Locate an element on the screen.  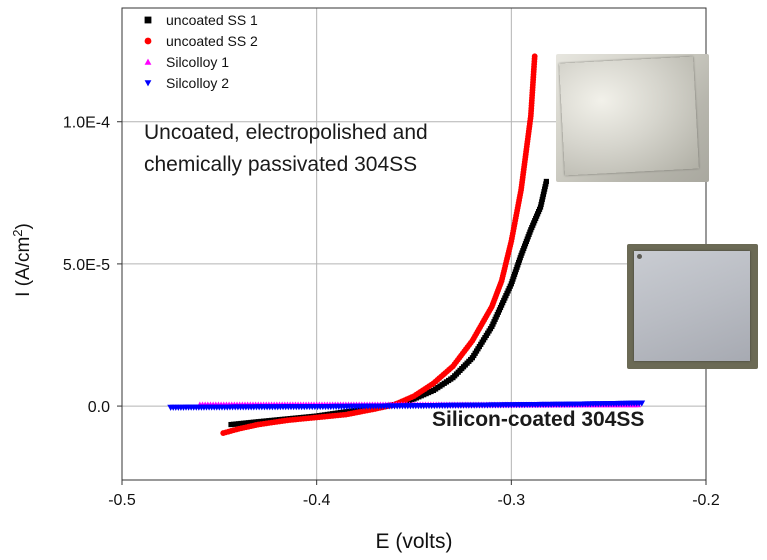
legend-label: uncoated SS 1 is located at coordinates (212, 20).